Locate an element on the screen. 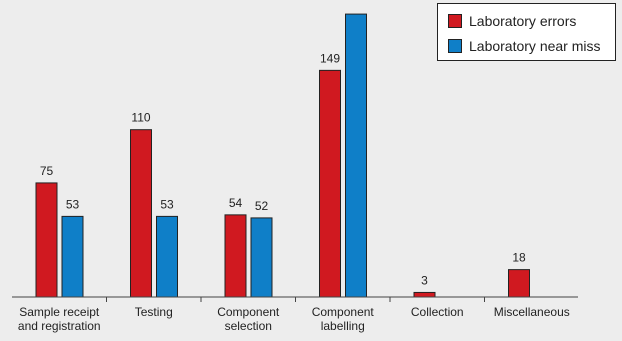 The image size is (622, 341). legend: Laboratory errors Laboratory near miss is located at coordinates (526, 32).